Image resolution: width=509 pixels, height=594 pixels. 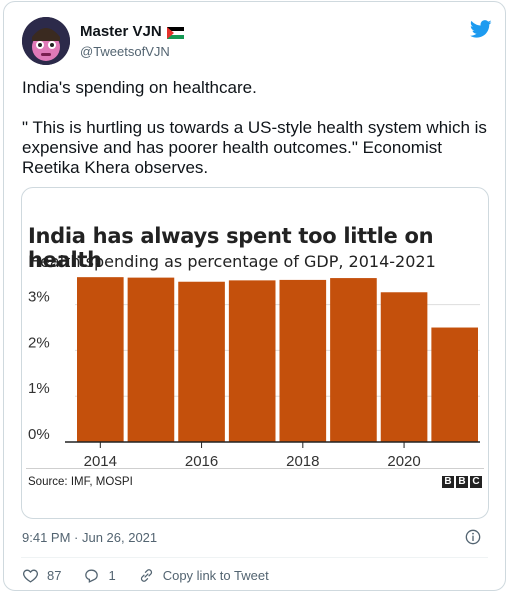 What do you see at coordinates (201, 361) in the screenshot?
I see `bar-2016` at bounding box center [201, 361].